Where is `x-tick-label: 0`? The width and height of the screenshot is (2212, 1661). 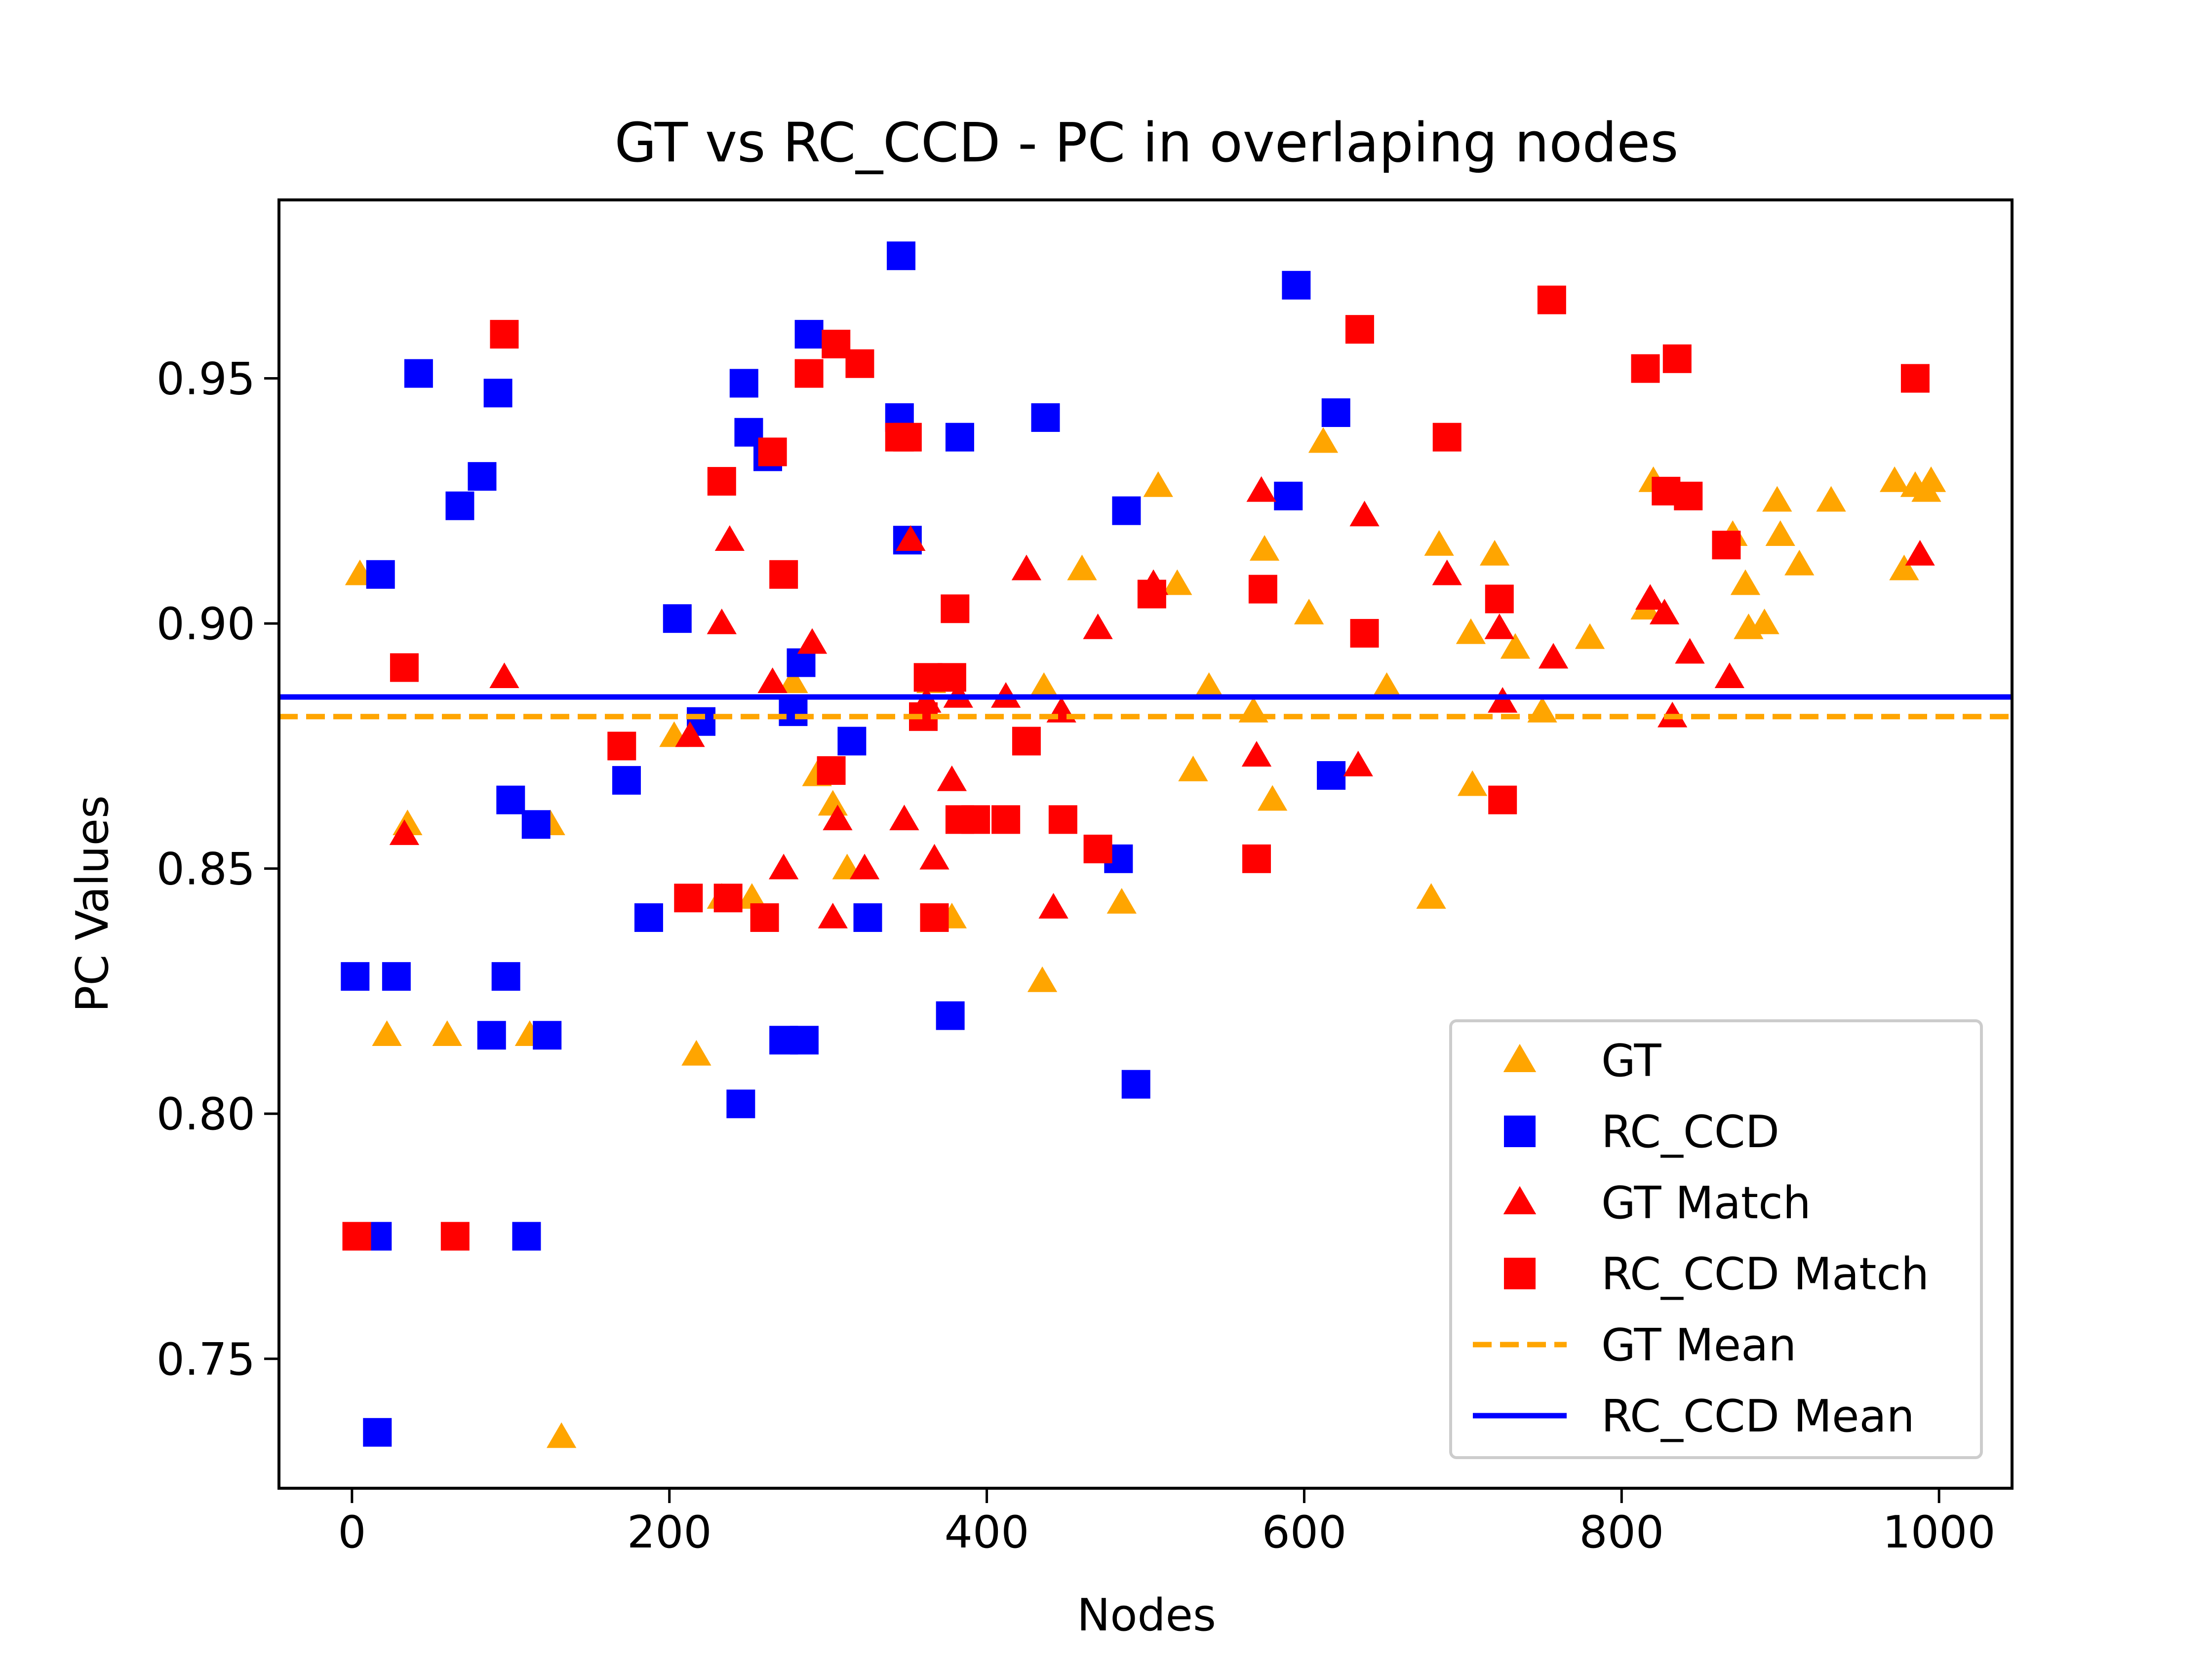 x-tick-label: 0 is located at coordinates (352, 1532).